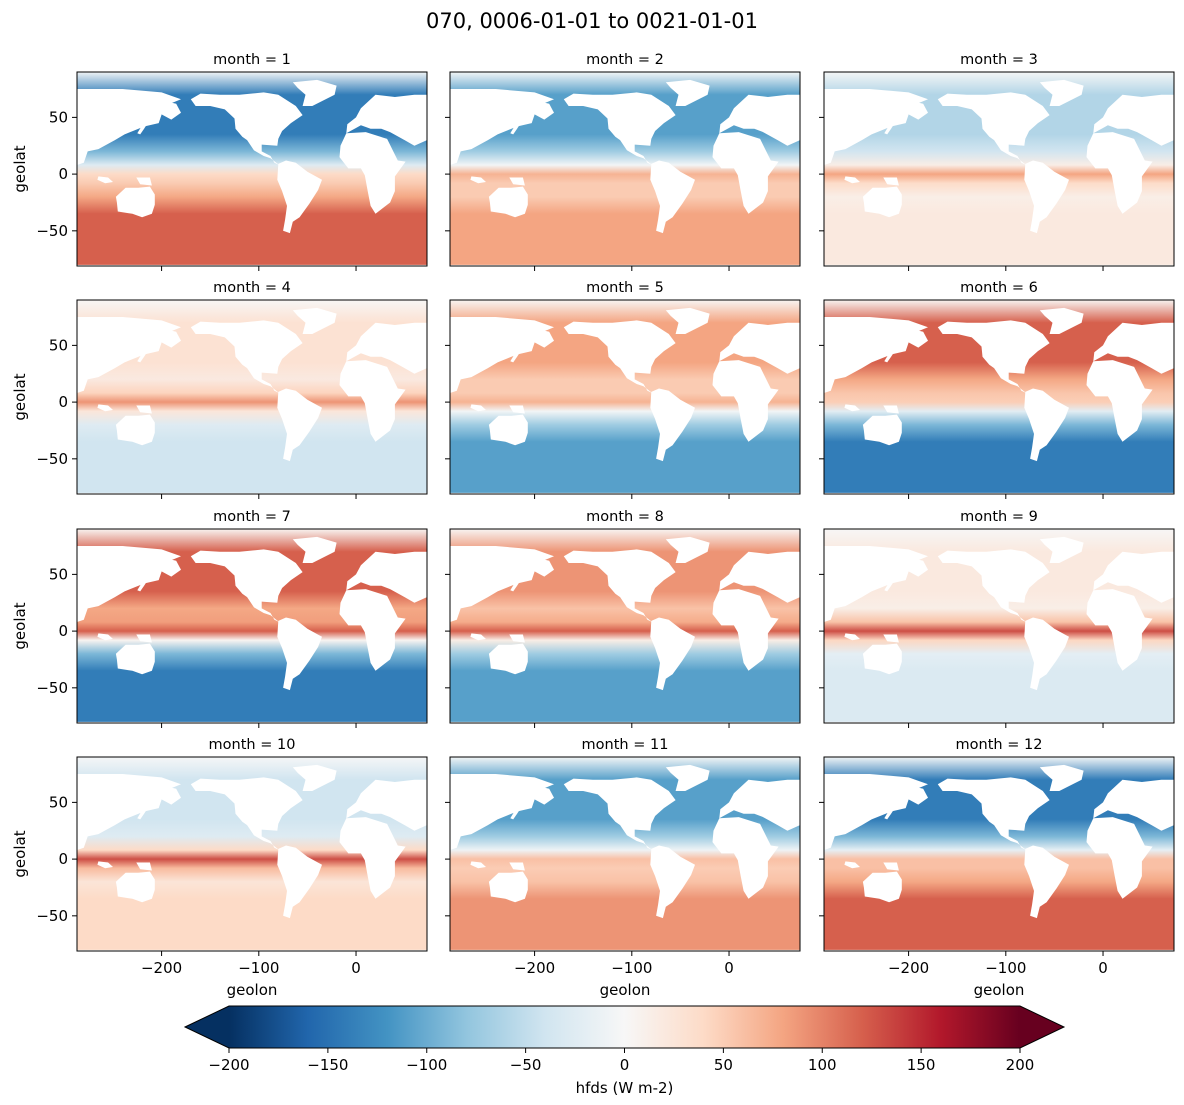  Describe the element at coordinates (426, 1065) in the screenshot. I see `colorbar-tick-label: −100` at that location.